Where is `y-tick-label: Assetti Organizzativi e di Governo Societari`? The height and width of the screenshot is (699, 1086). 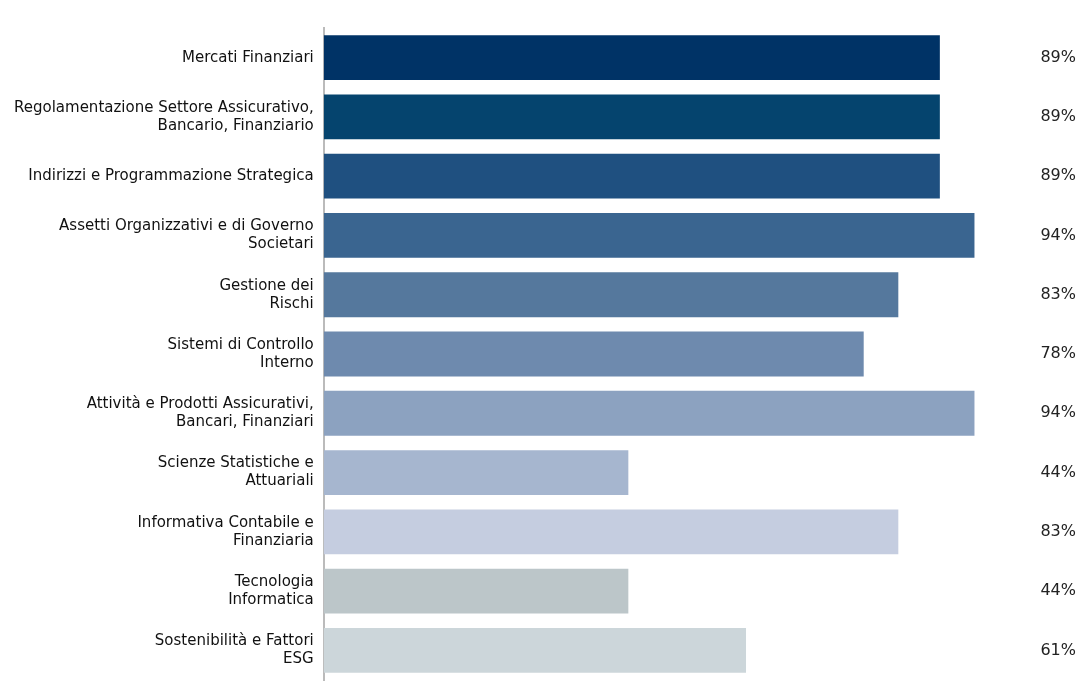 y-tick-label: Assetti Organizzativi e di Governo Societari is located at coordinates (186, 234).